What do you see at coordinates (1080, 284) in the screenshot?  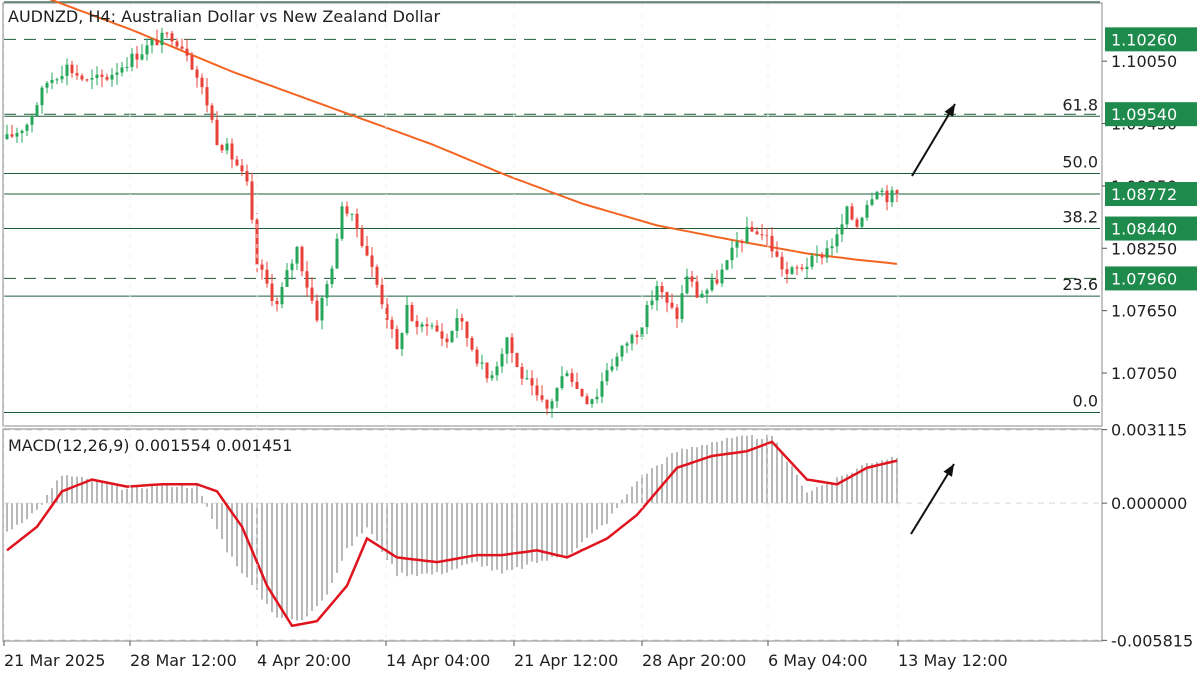 I see `fib-level-label: 23.6` at bounding box center [1080, 284].